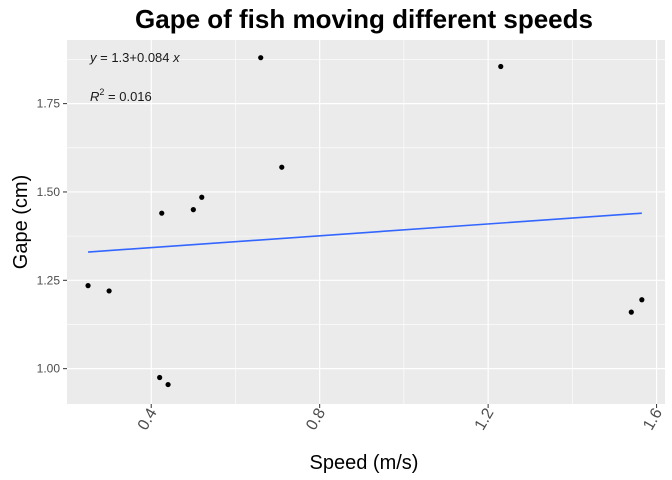 This screenshot has width=672, height=480. I want to click on regression-equation: y = 1.3+0.084 x, so click(134, 57).